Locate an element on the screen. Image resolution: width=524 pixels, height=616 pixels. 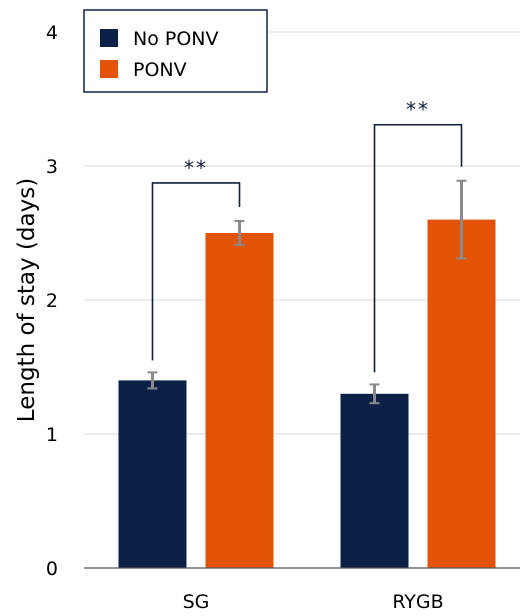
legend-label-no-ponv: No PONV is located at coordinates (176, 39).